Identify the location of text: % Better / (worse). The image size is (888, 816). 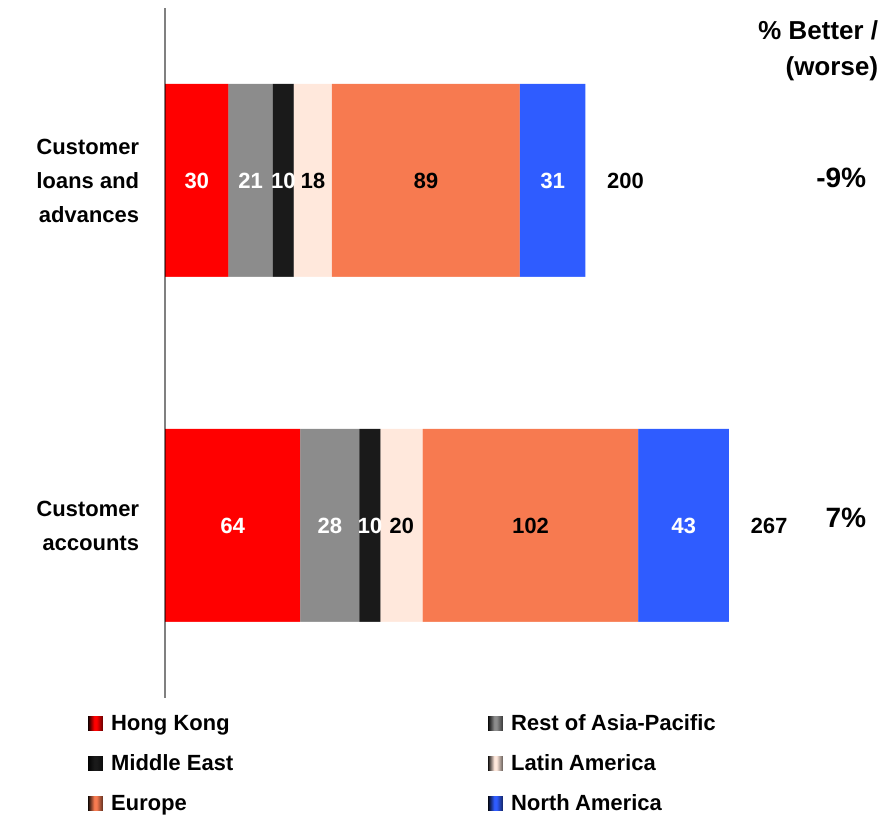
(817, 48).